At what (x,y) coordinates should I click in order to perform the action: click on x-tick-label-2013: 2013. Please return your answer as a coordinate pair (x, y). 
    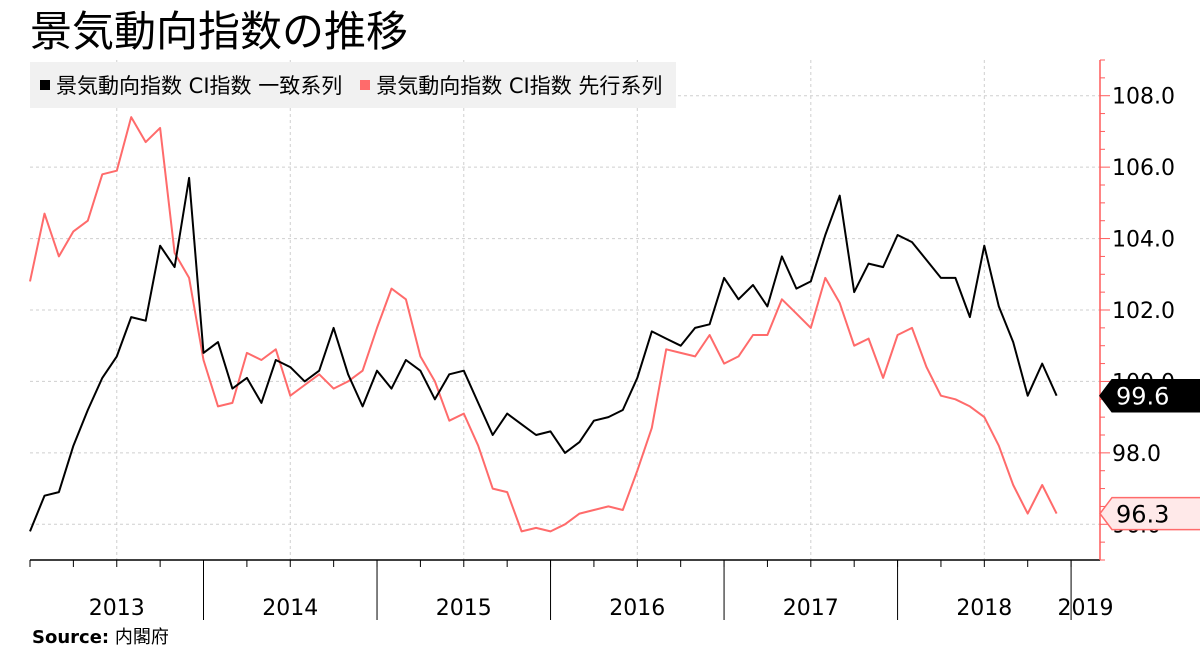
    Looking at the image, I should click on (117, 608).